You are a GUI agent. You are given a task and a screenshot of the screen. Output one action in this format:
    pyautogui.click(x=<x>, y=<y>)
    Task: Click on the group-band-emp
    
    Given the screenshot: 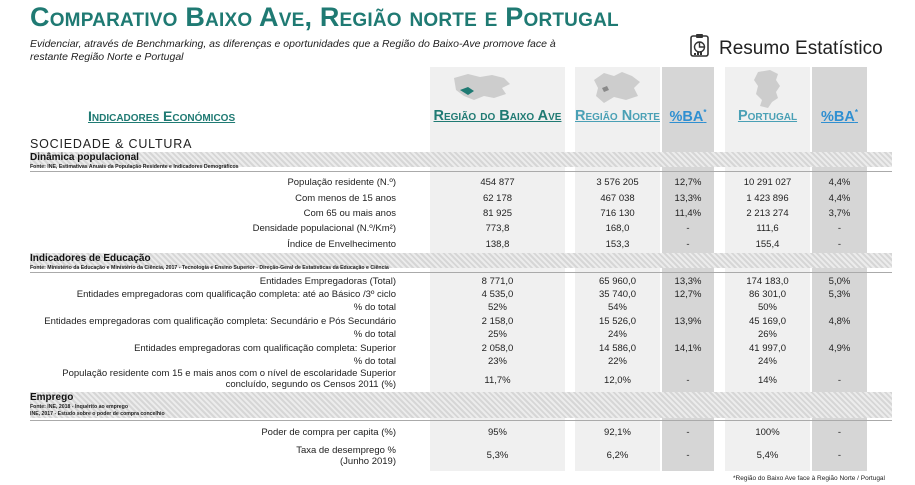 What is the action you would take?
    pyautogui.click(x=461, y=405)
    